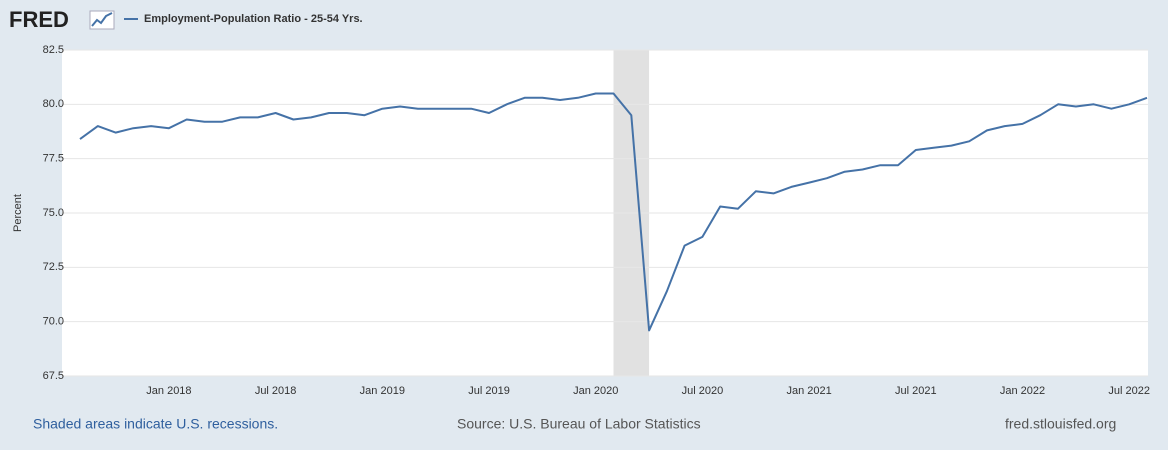 The height and width of the screenshot is (450, 1168). I want to click on x-tick-label: Jan 2021, so click(808, 391).